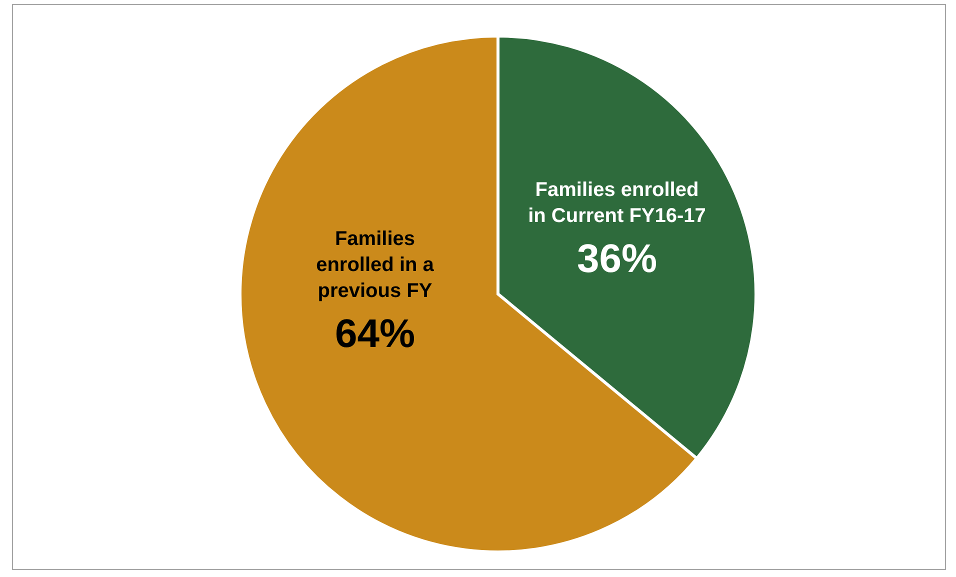 This screenshot has height=577, width=956. Describe the element at coordinates (617, 259) in the screenshot. I see `data-label: 36%` at that location.